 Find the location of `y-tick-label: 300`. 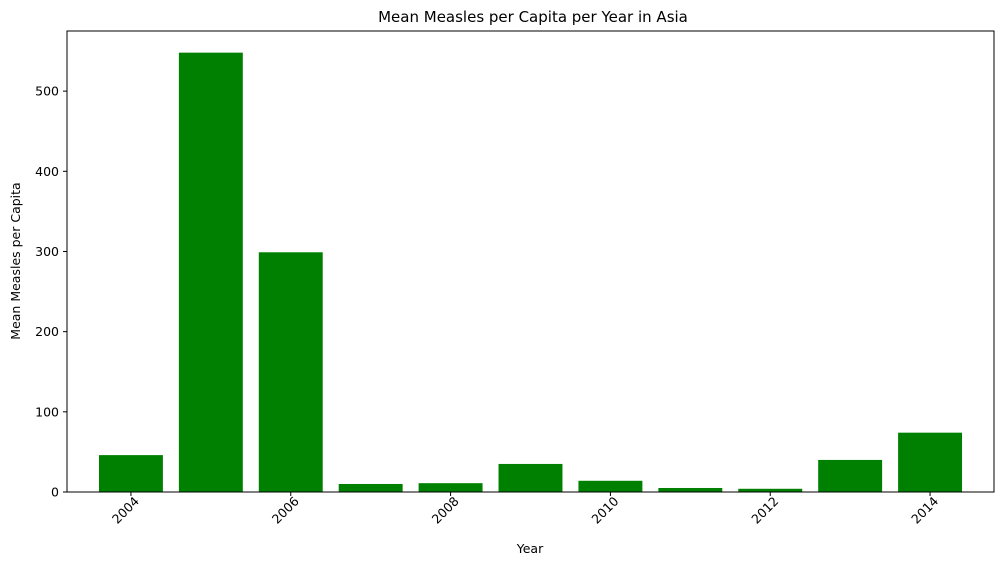

y-tick-label: 300 is located at coordinates (47, 251).